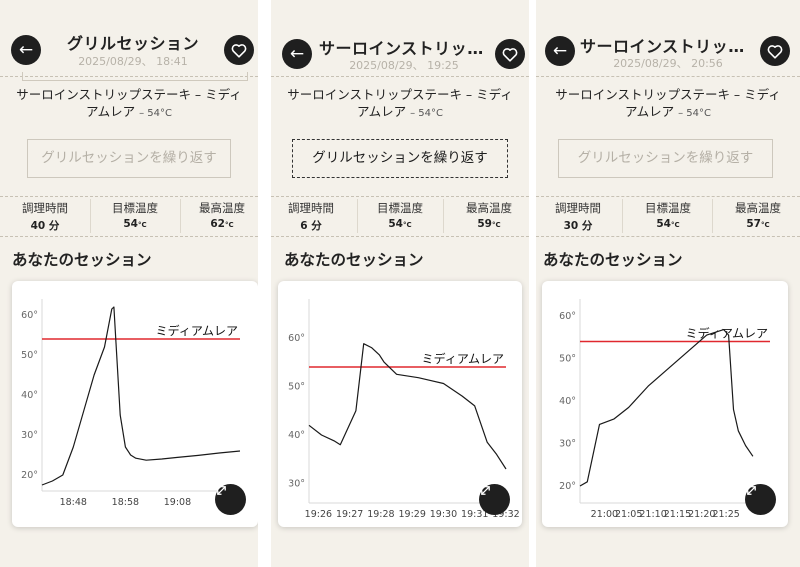 The image size is (800, 567). What do you see at coordinates (132, 43) in the screenshot?
I see `page-title: グリルセッション` at bounding box center [132, 43].